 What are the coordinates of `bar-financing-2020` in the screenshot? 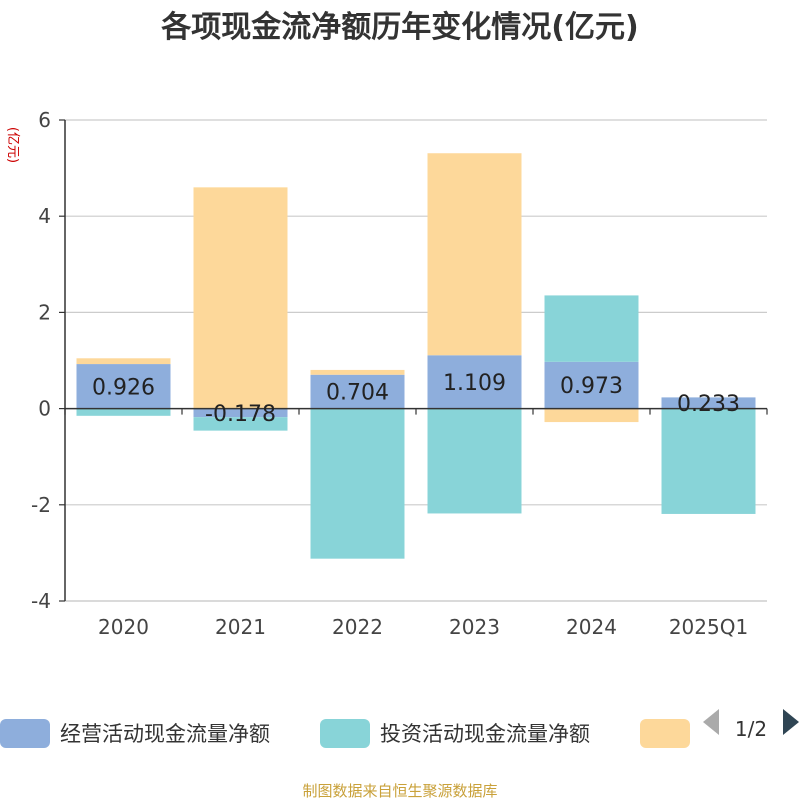 It's located at (123, 361).